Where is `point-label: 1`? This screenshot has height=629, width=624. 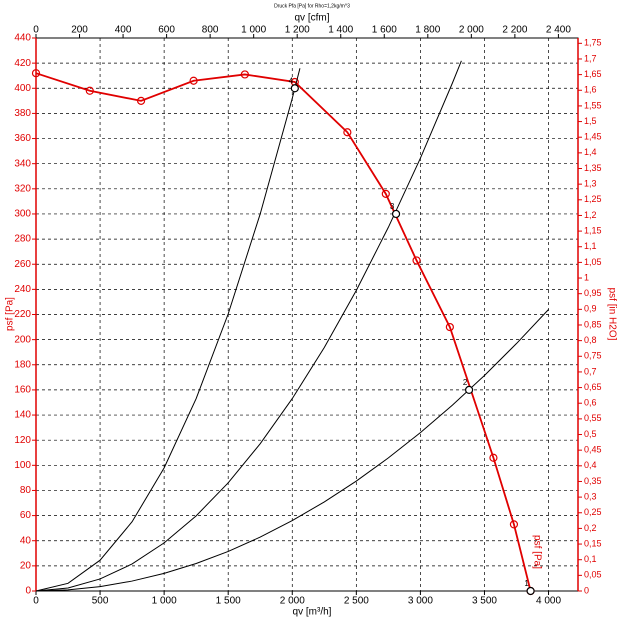 point-label: 1 is located at coordinates (526, 583).